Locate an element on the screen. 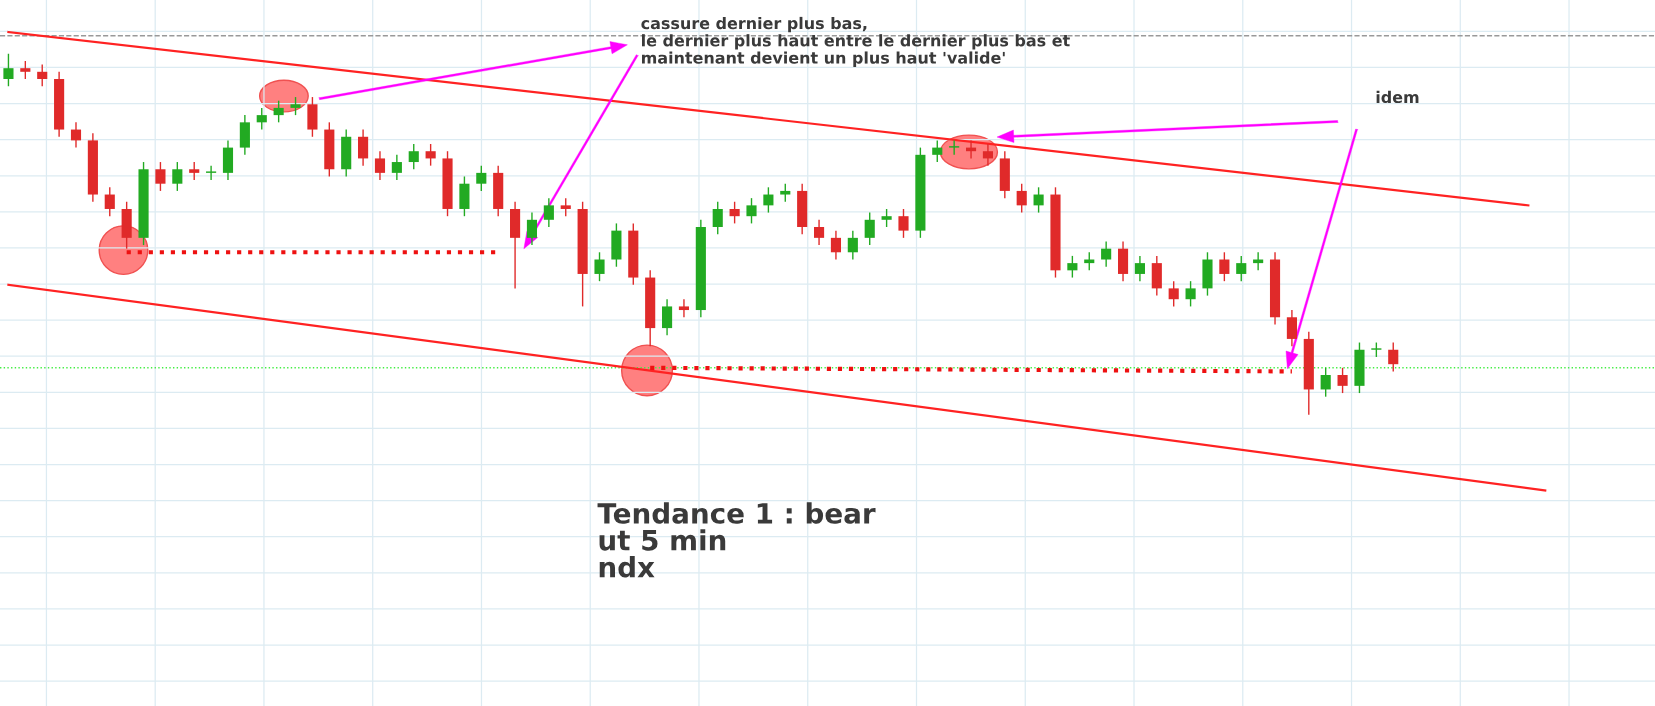  text: Tendance 1 : bear ut 5 min ndx is located at coordinates (736, 540).